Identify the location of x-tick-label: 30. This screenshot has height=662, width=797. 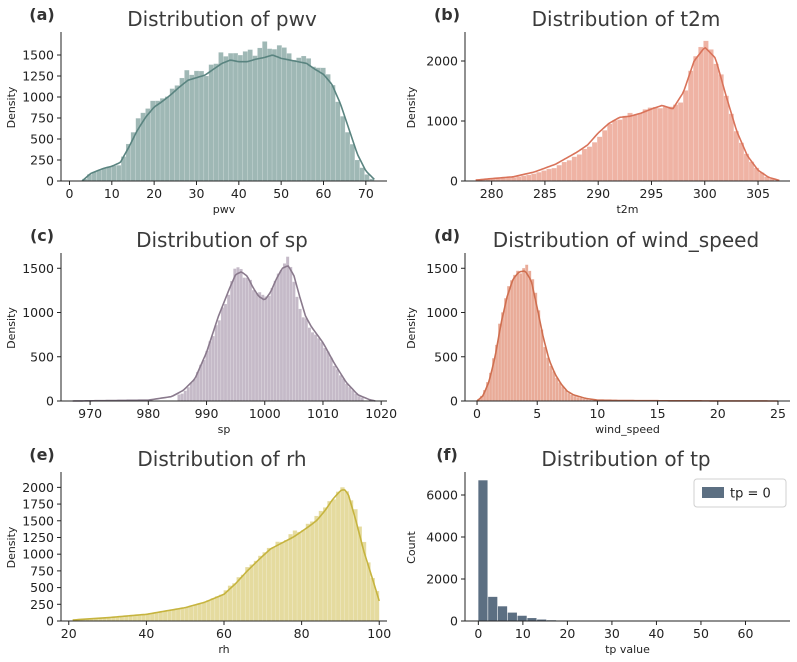
(197, 193).